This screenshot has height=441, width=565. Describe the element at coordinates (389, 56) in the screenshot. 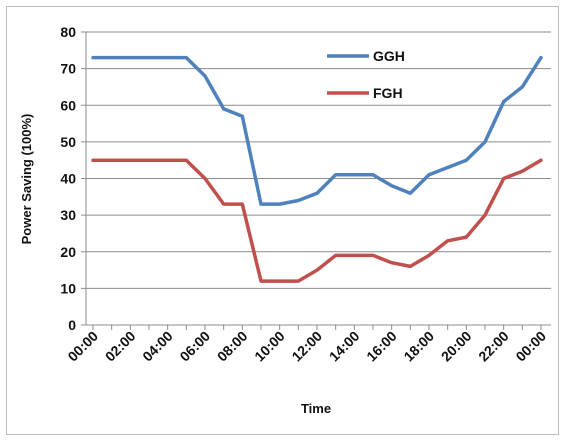

I see `legend-label-ggh: GGH` at that location.